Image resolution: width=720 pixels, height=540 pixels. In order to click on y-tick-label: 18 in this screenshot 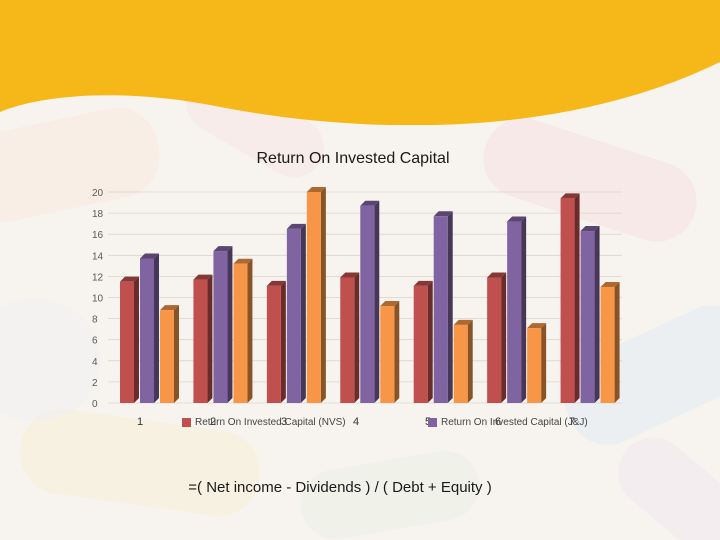, I will do `click(98, 214)`.